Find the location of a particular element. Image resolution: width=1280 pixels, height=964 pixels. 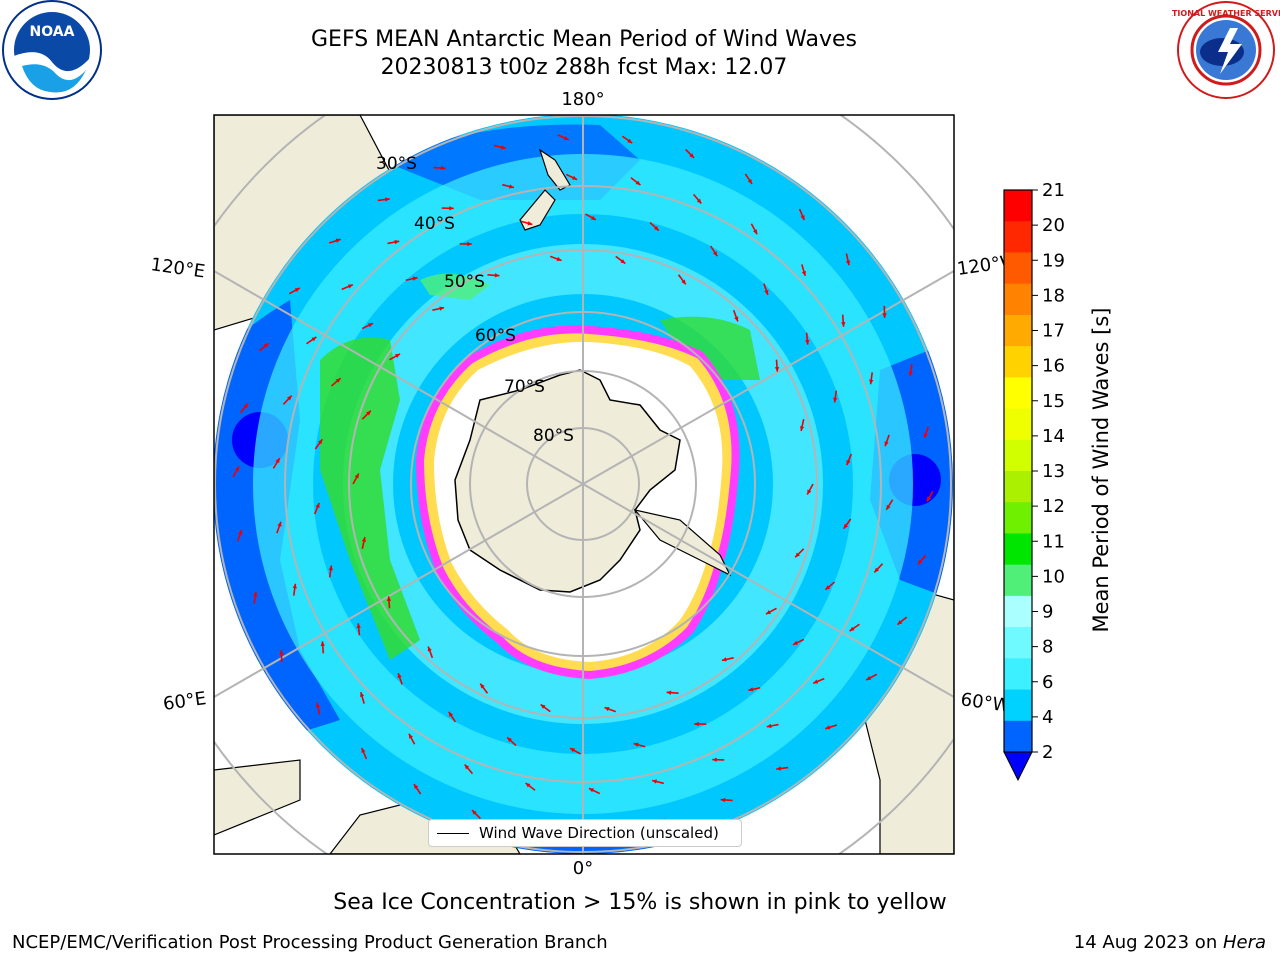

colorbar-tick-label: 8 is located at coordinates (1047, 647).